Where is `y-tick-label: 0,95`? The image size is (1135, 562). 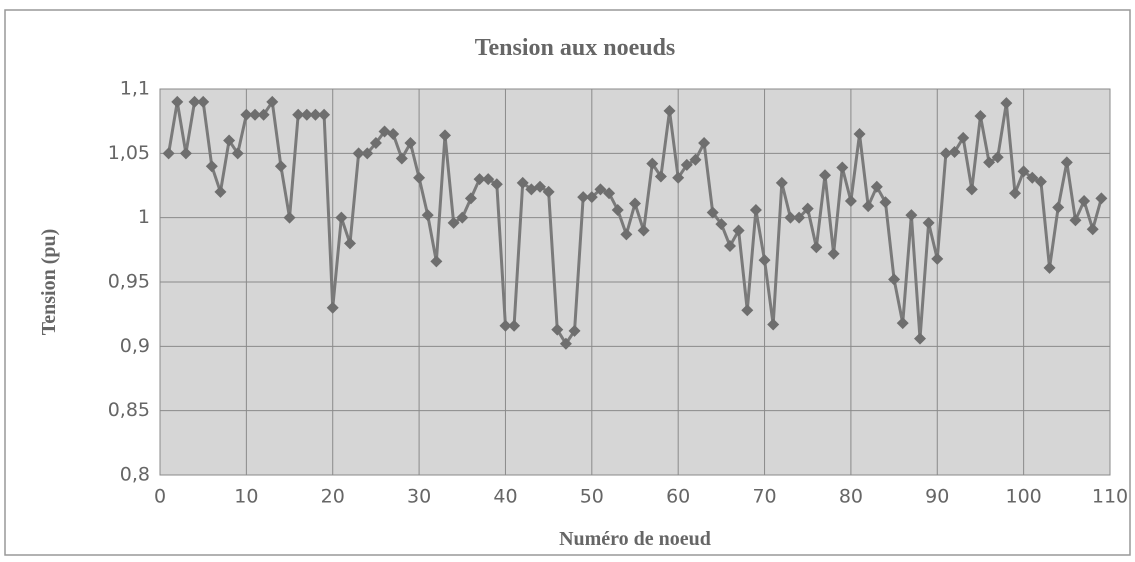
y-tick-label: 0,95 is located at coordinates (129, 282).